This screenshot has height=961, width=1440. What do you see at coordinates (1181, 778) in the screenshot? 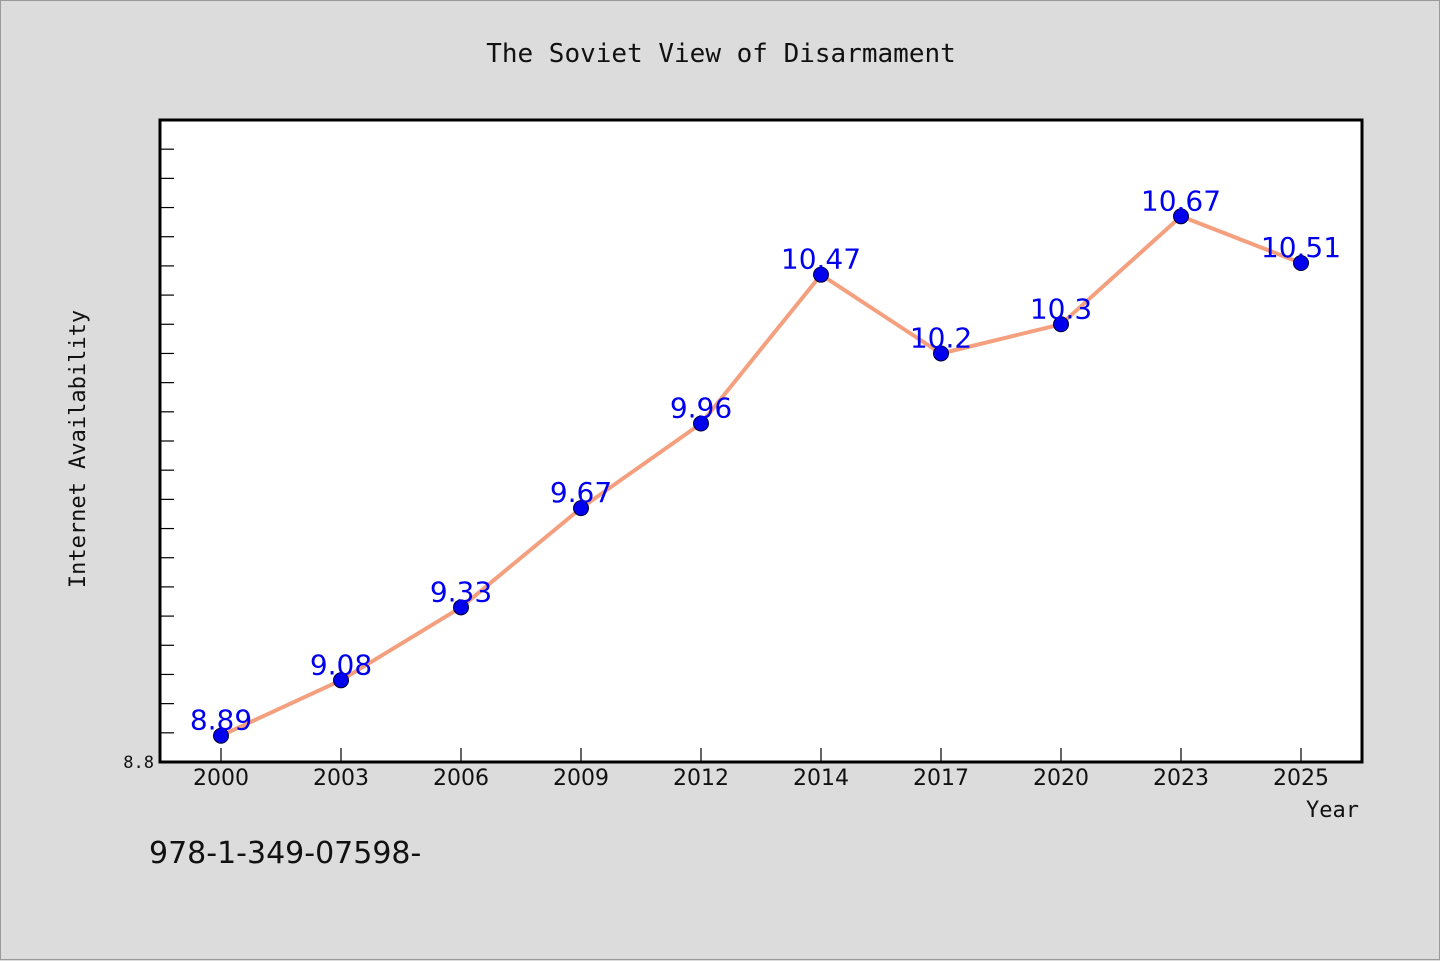
I see `x-tick-label: 2023` at bounding box center [1181, 778].